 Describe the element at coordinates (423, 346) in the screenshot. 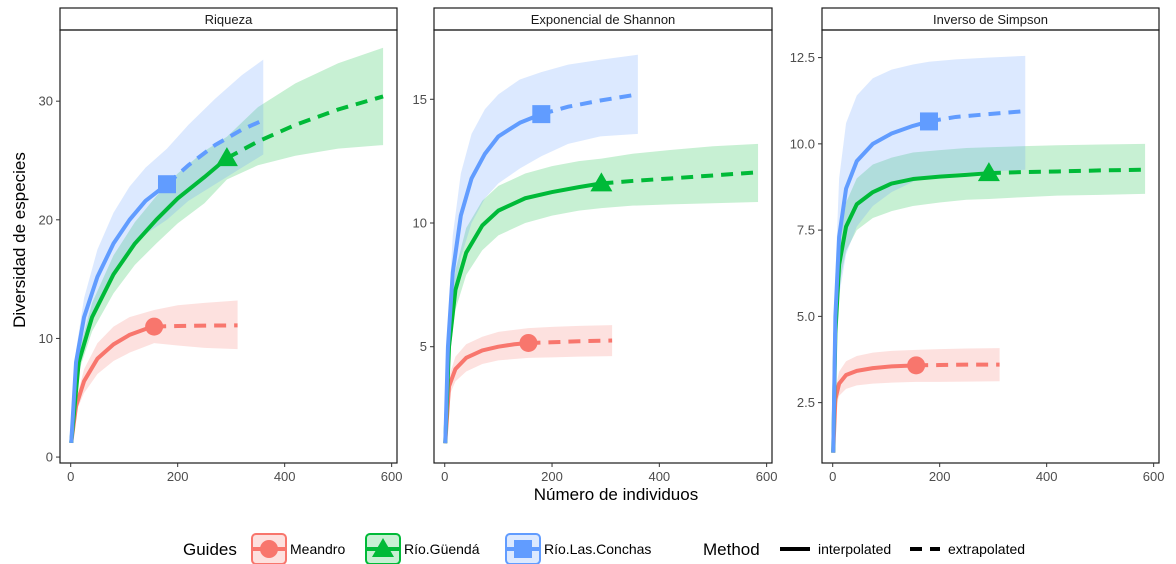

I see `y-tick-label: 5` at that location.